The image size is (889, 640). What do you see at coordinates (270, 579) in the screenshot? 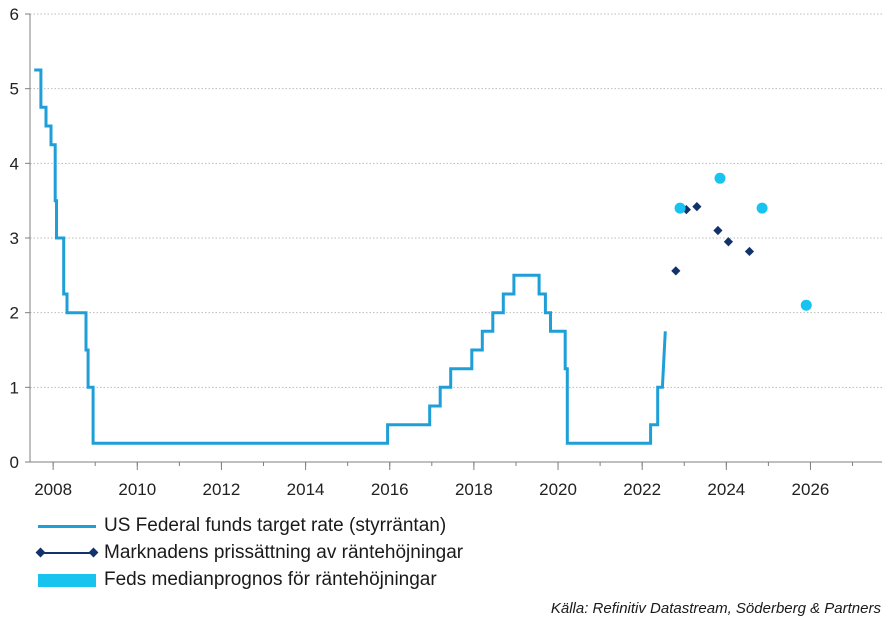
I see `legend-label: Feds medianprognos för räntehöjningar` at bounding box center [270, 579].